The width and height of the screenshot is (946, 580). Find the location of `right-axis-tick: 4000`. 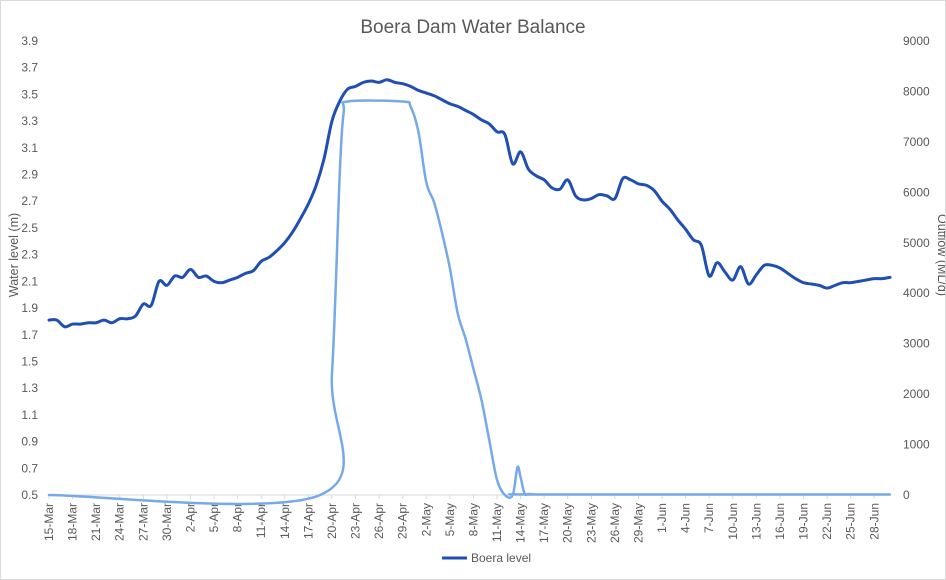

right-axis-tick: 4000 is located at coordinates (916, 293).